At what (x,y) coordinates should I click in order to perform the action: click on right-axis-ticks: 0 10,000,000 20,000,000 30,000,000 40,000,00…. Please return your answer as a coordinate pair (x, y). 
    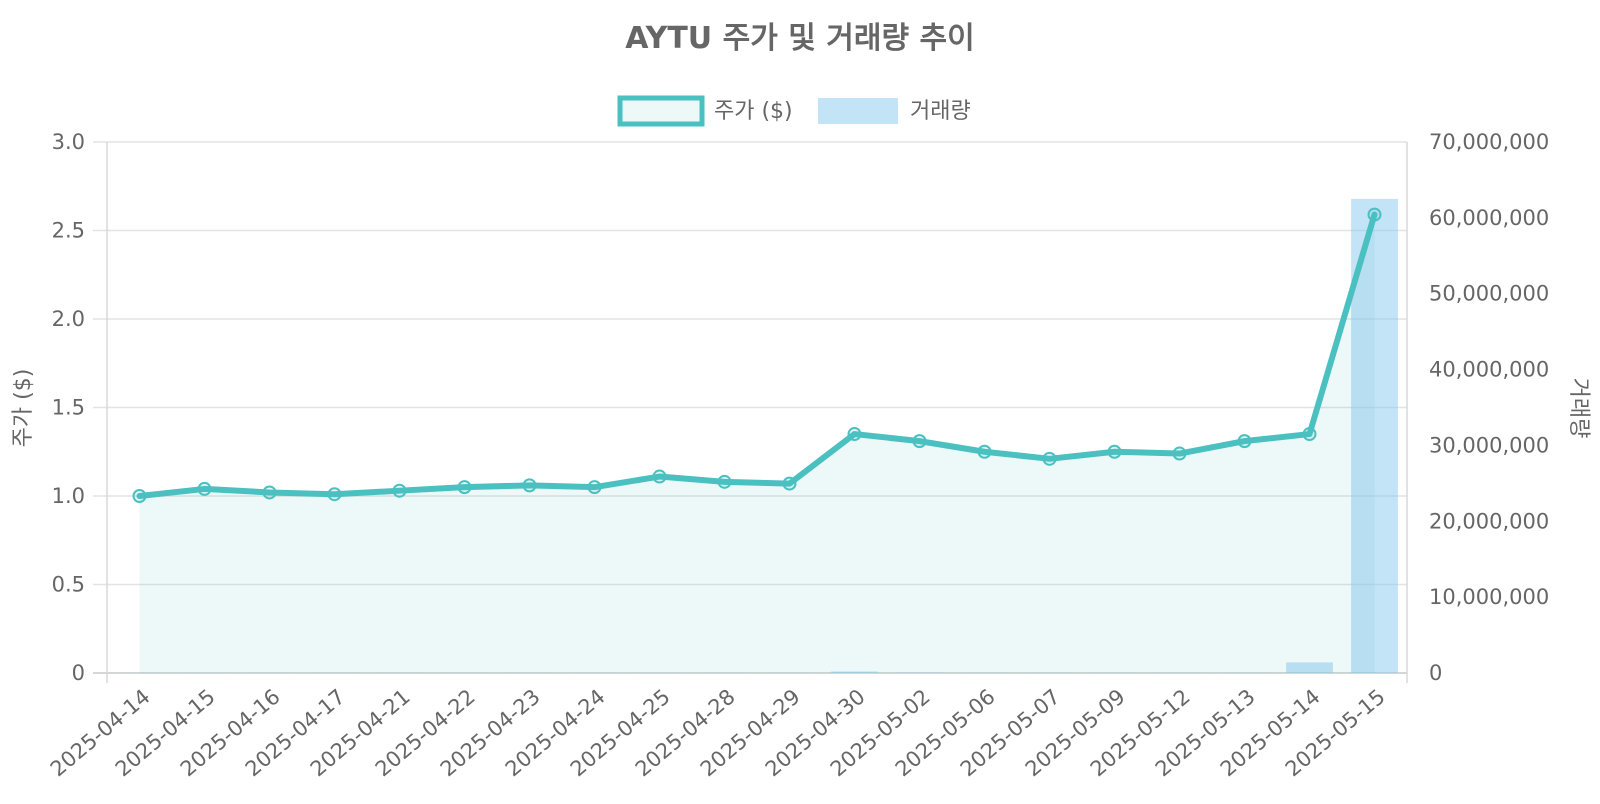
    Looking at the image, I should click on (1489, 407).